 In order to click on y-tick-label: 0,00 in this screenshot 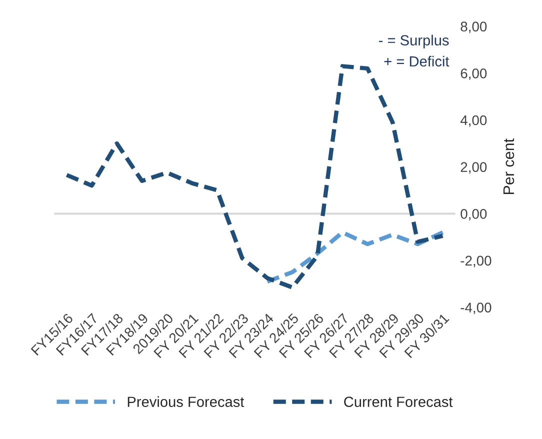, I will do `click(473, 214)`.